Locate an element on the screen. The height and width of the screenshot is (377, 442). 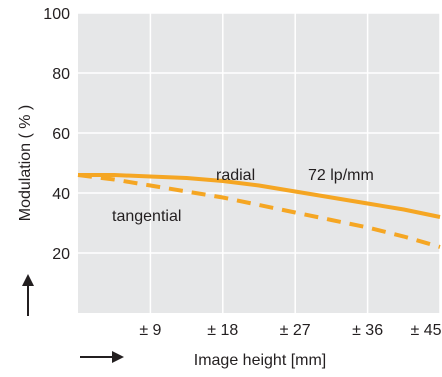
y-tick-label: 40 is located at coordinates (61, 194).